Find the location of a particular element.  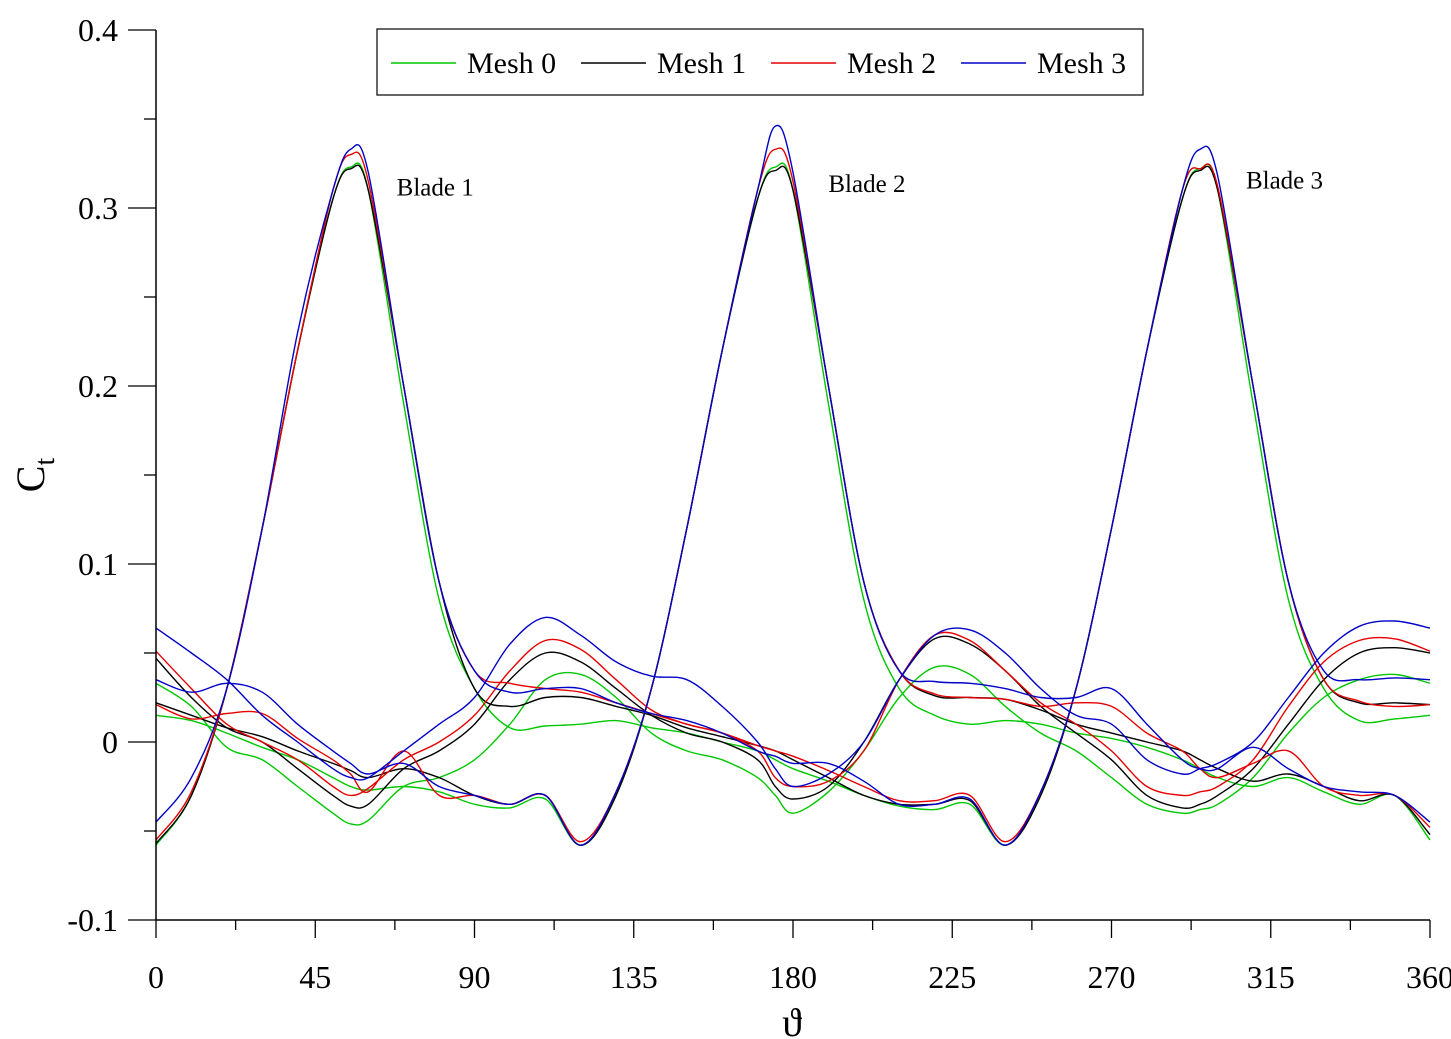

blade-annotations: Blade 1 Blade 2 Blade 3 is located at coordinates (860, 184).